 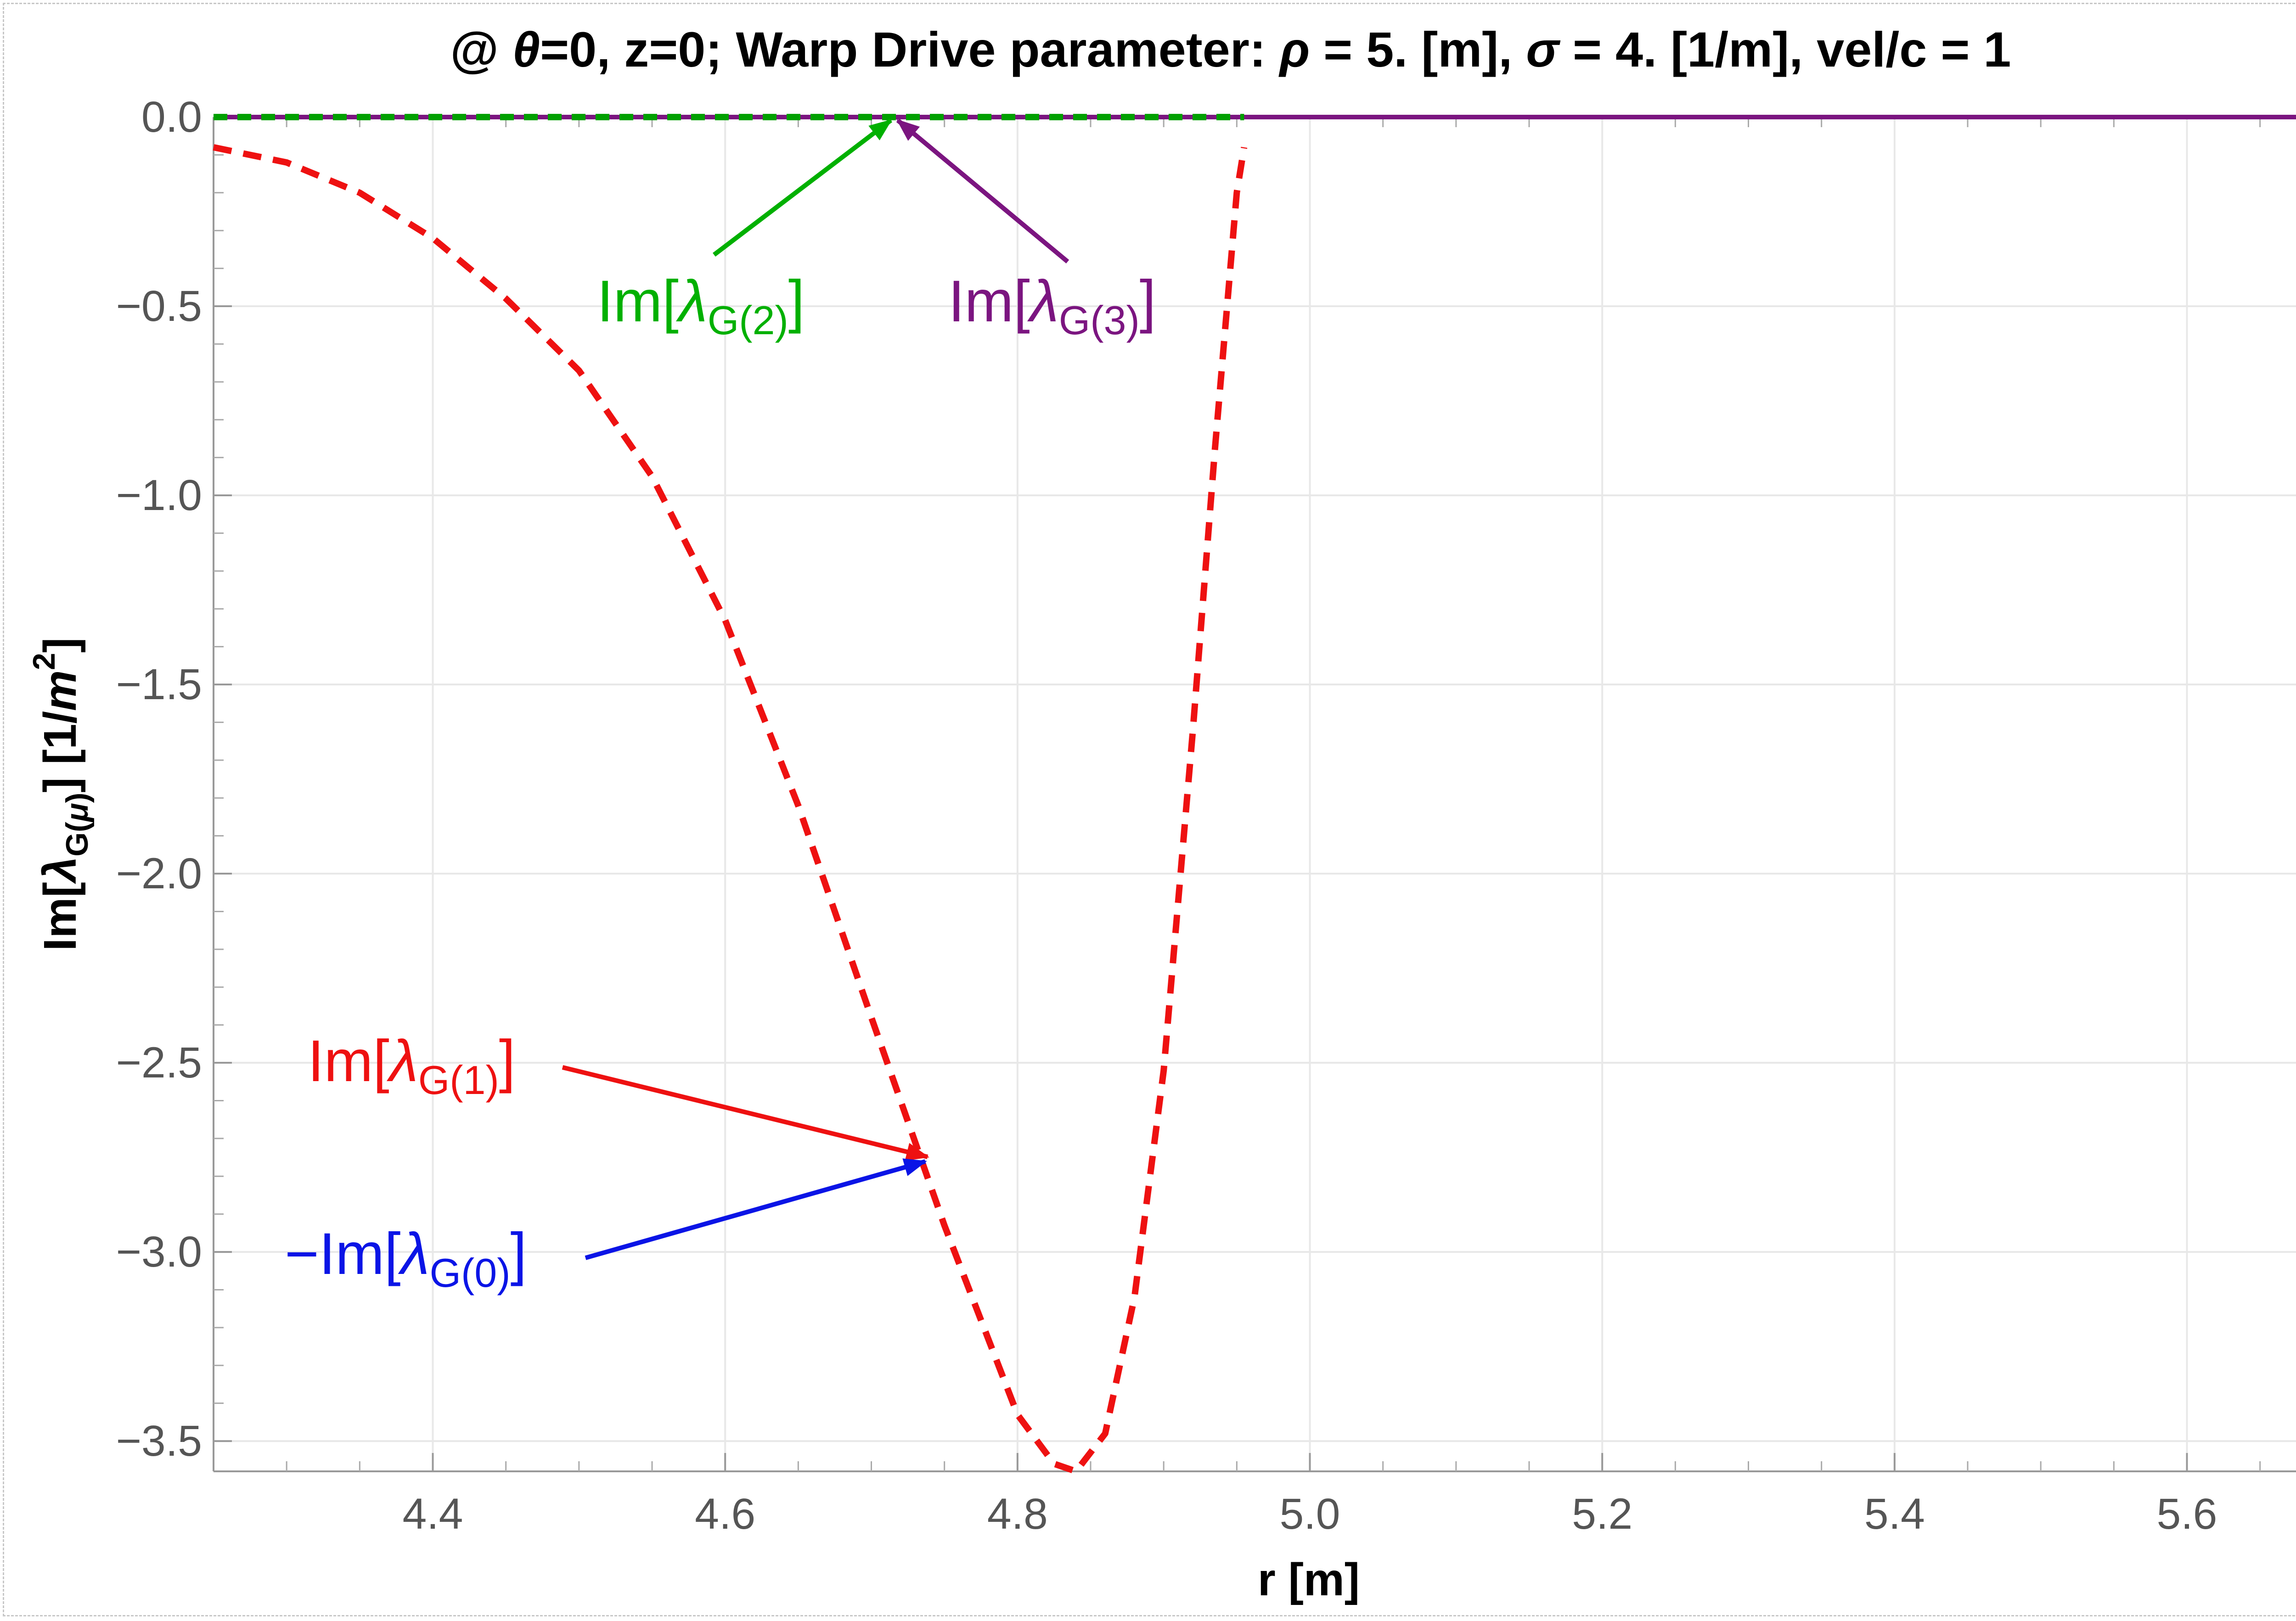 What do you see at coordinates (2187, 1514) in the screenshot?
I see `x-tick-label: 5.6` at bounding box center [2187, 1514].